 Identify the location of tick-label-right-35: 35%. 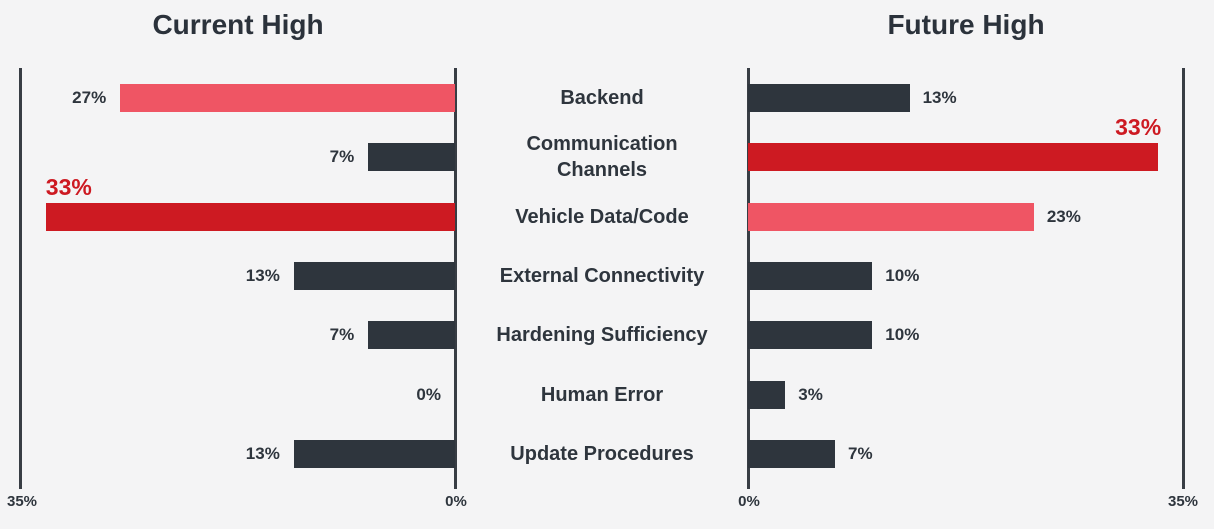
(1183, 501).